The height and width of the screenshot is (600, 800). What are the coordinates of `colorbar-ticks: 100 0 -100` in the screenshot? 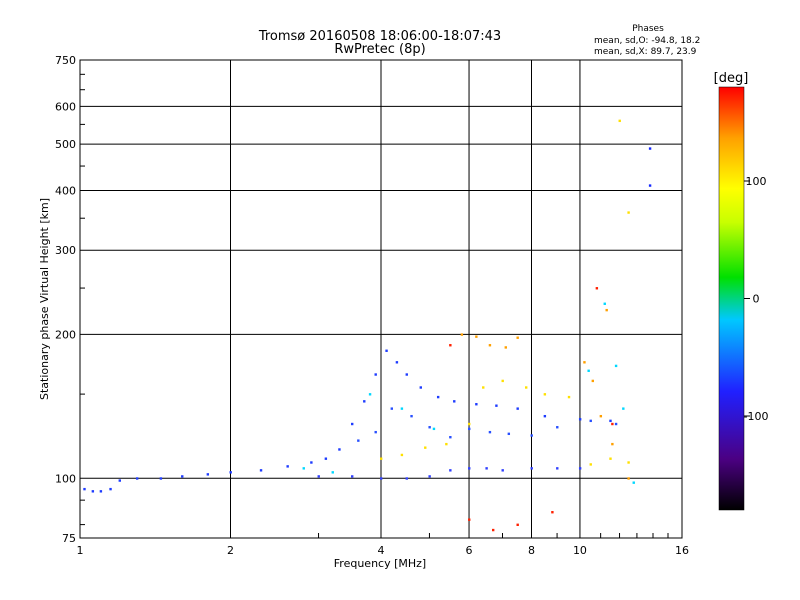 It's located at (756, 299).